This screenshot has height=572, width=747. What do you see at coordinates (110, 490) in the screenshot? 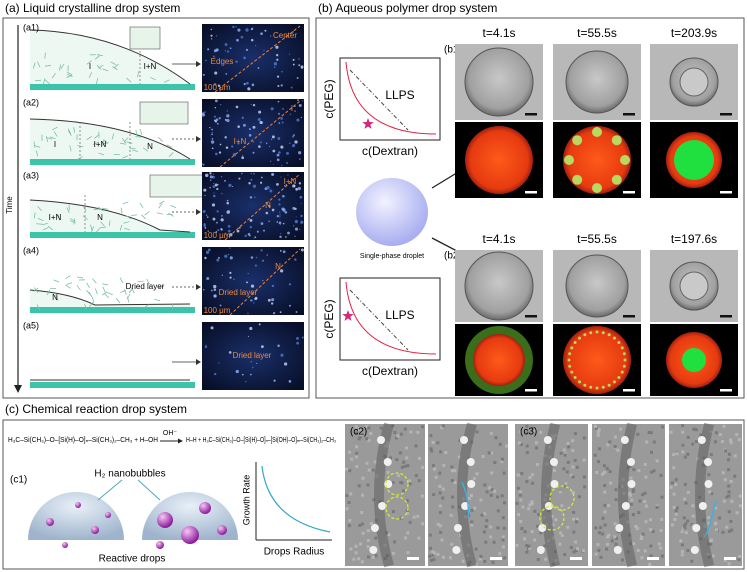
I see `pointer` at bounding box center [110, 490].